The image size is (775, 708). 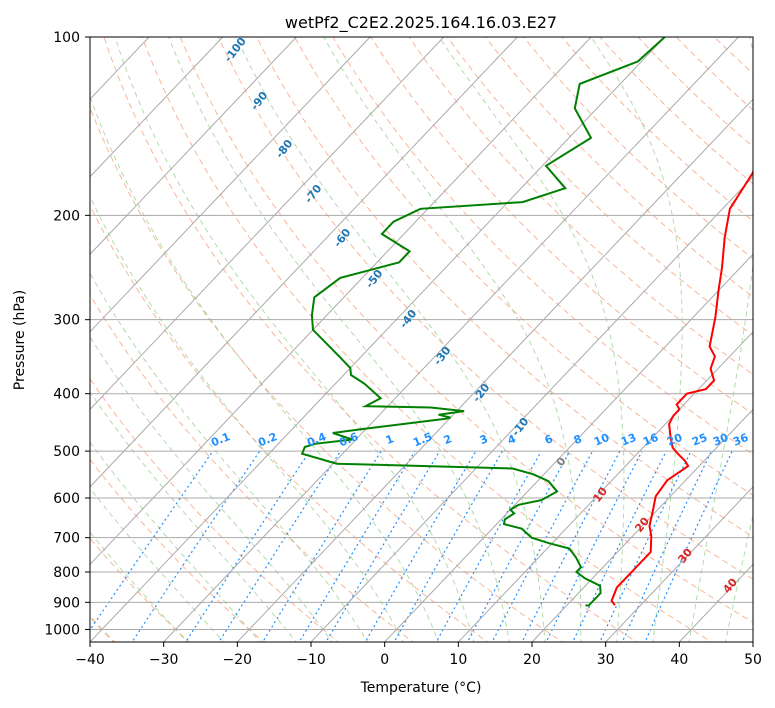 I want to click on mixing-ratio-label: 30, so click(x=720, y=440).